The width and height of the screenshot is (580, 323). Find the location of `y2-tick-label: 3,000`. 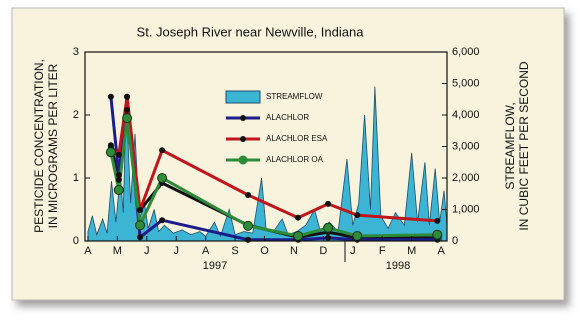

y2-tick-label: 3,000 is located at coordinates (466, 146).